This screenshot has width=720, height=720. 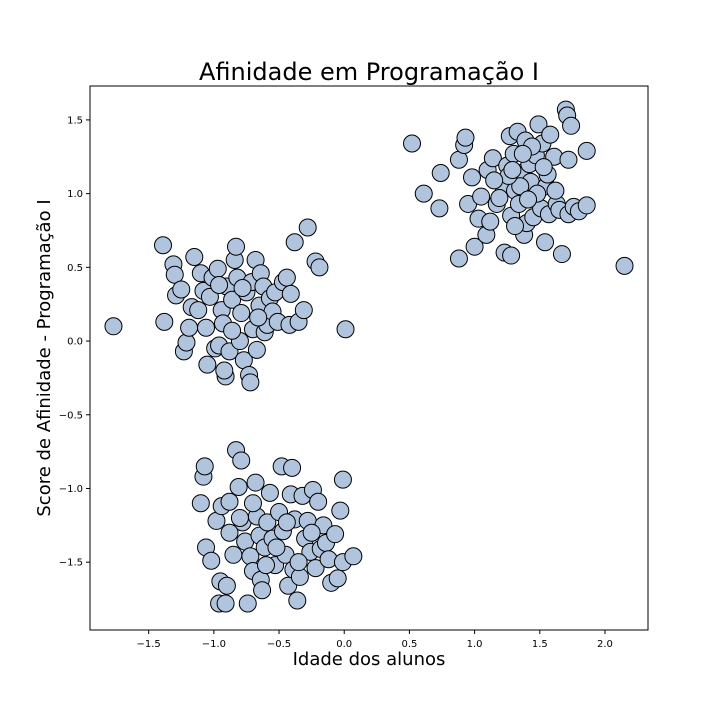 What do you see at coordinates (475, 644) in the screenshot?
I see `x-tick-label: 1.0` at bounding box center [475, 644].